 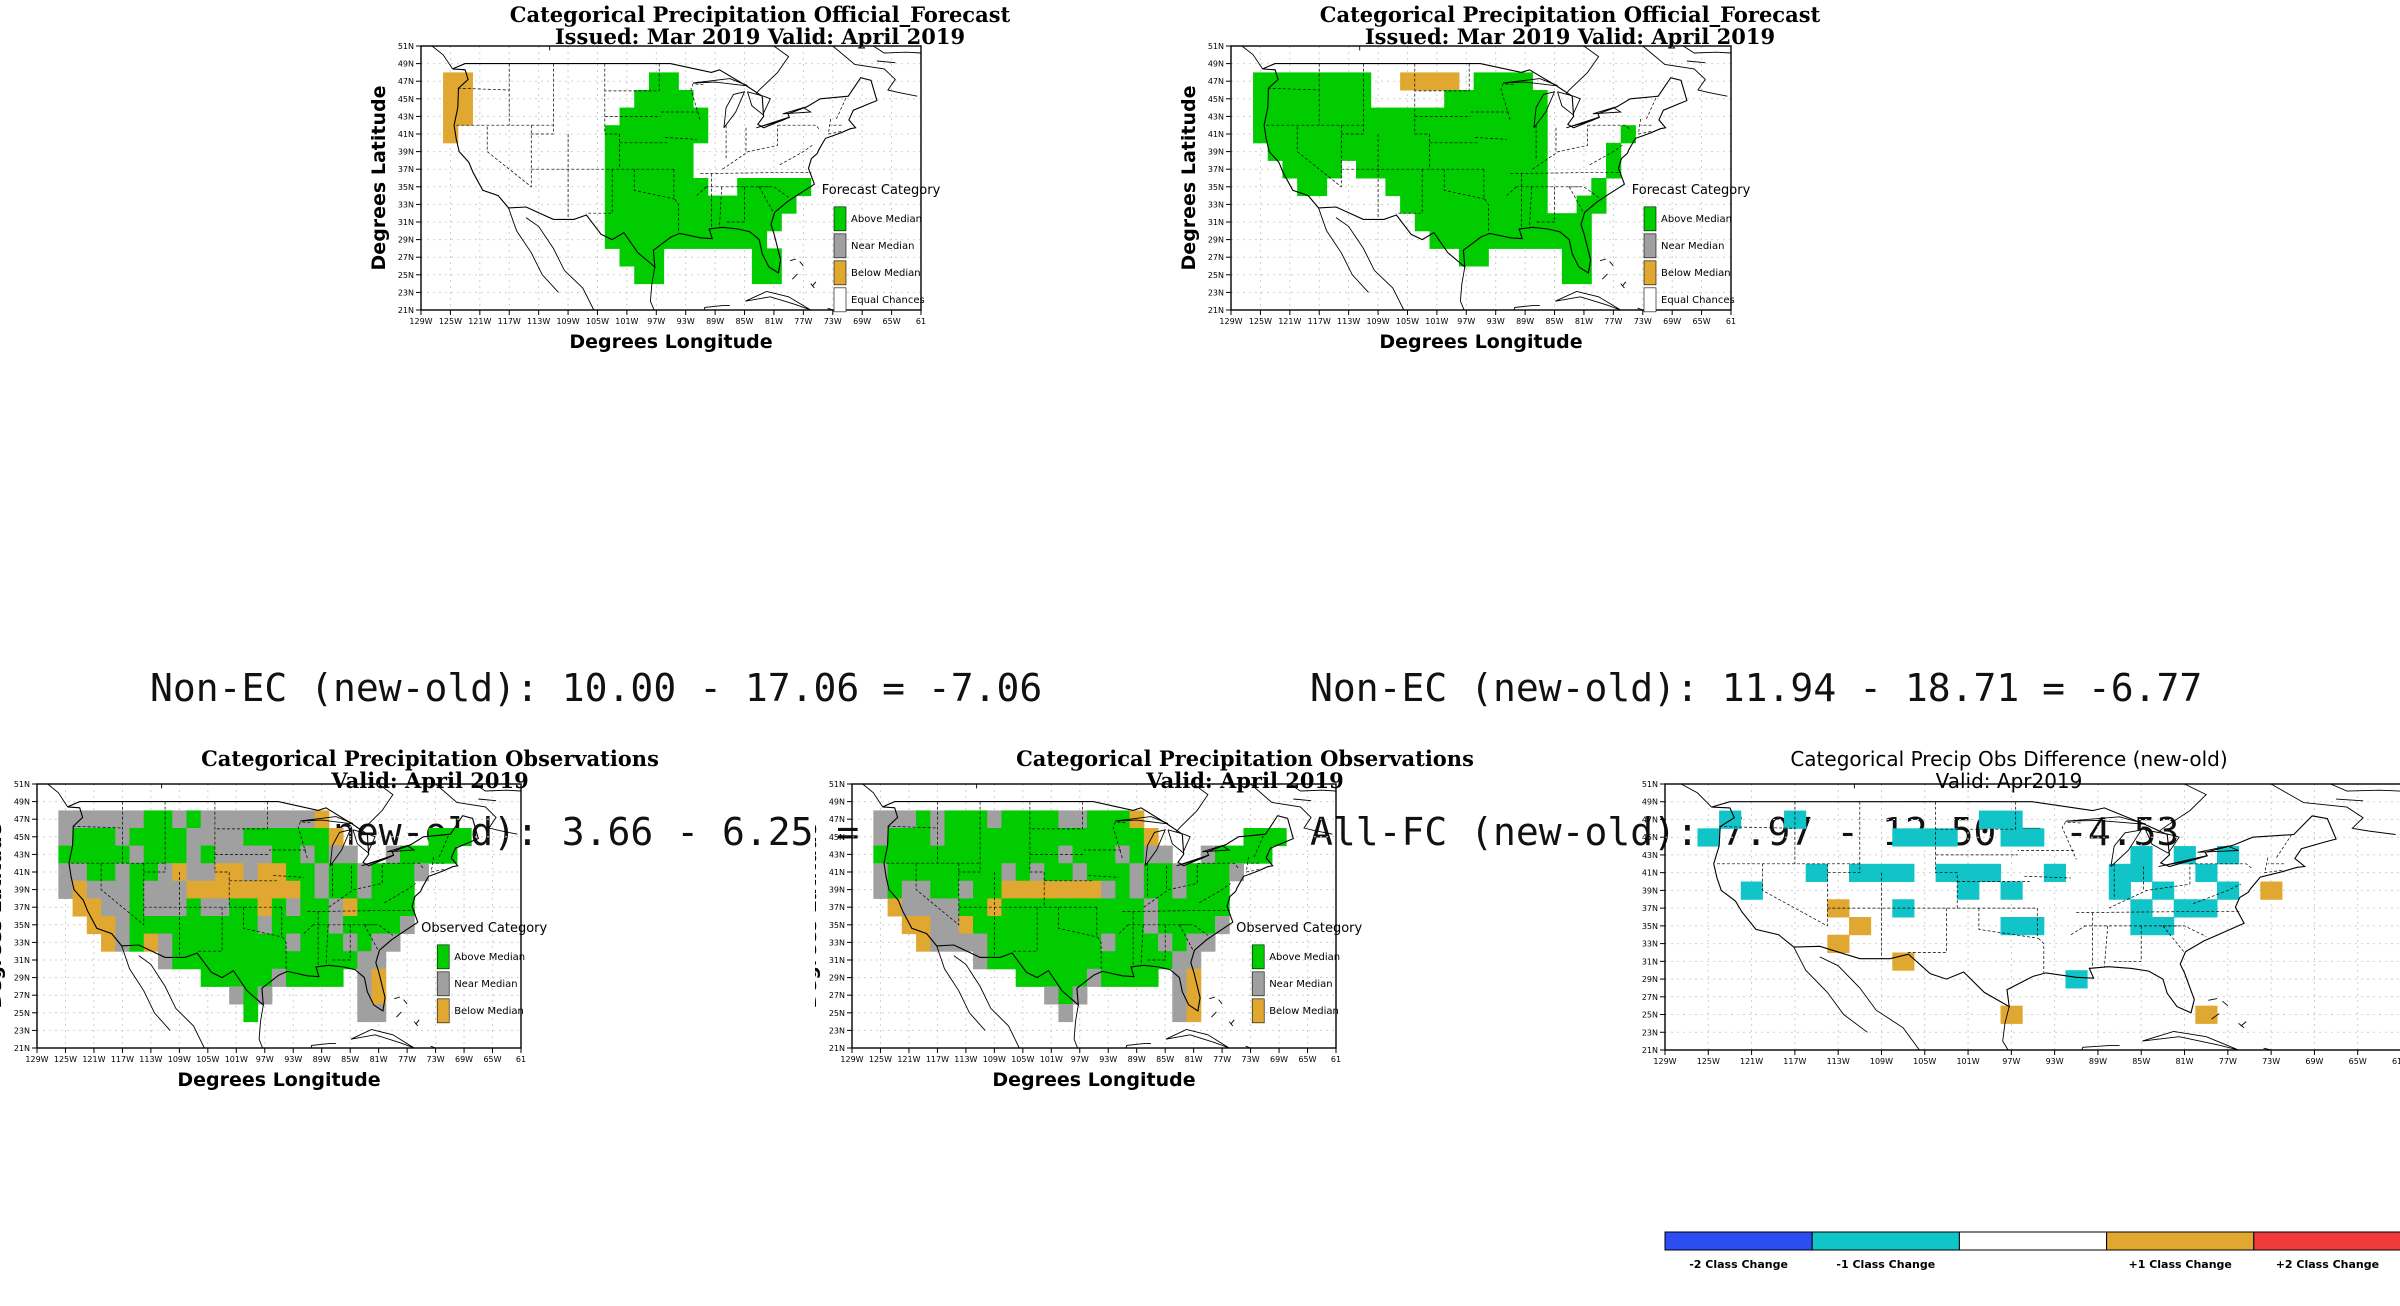 What do you see at coordinates (443, 957) in the screenshot?
I see `legend-swatch` at bounding box center [443, 957].